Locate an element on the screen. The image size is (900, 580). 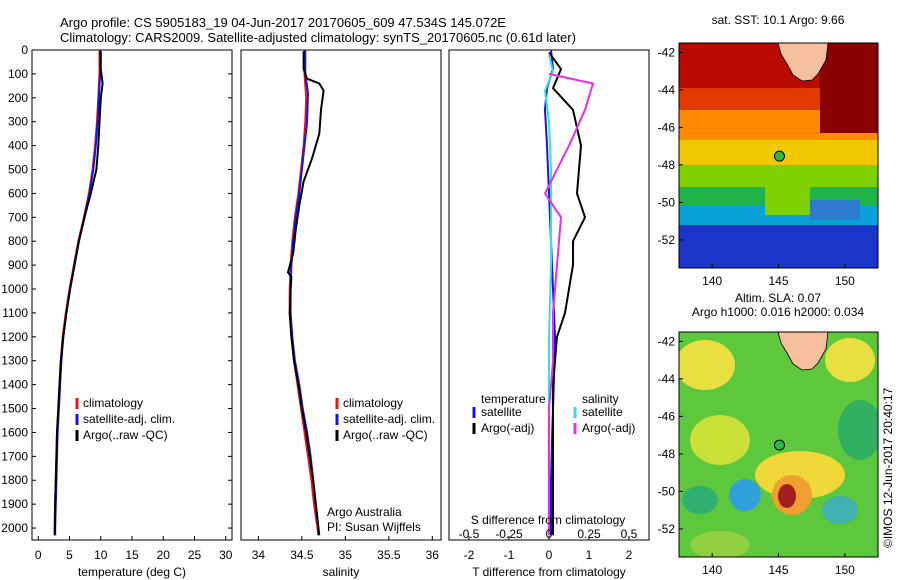
temperature-tick-label: 10 is located at coordinates (101, 555).